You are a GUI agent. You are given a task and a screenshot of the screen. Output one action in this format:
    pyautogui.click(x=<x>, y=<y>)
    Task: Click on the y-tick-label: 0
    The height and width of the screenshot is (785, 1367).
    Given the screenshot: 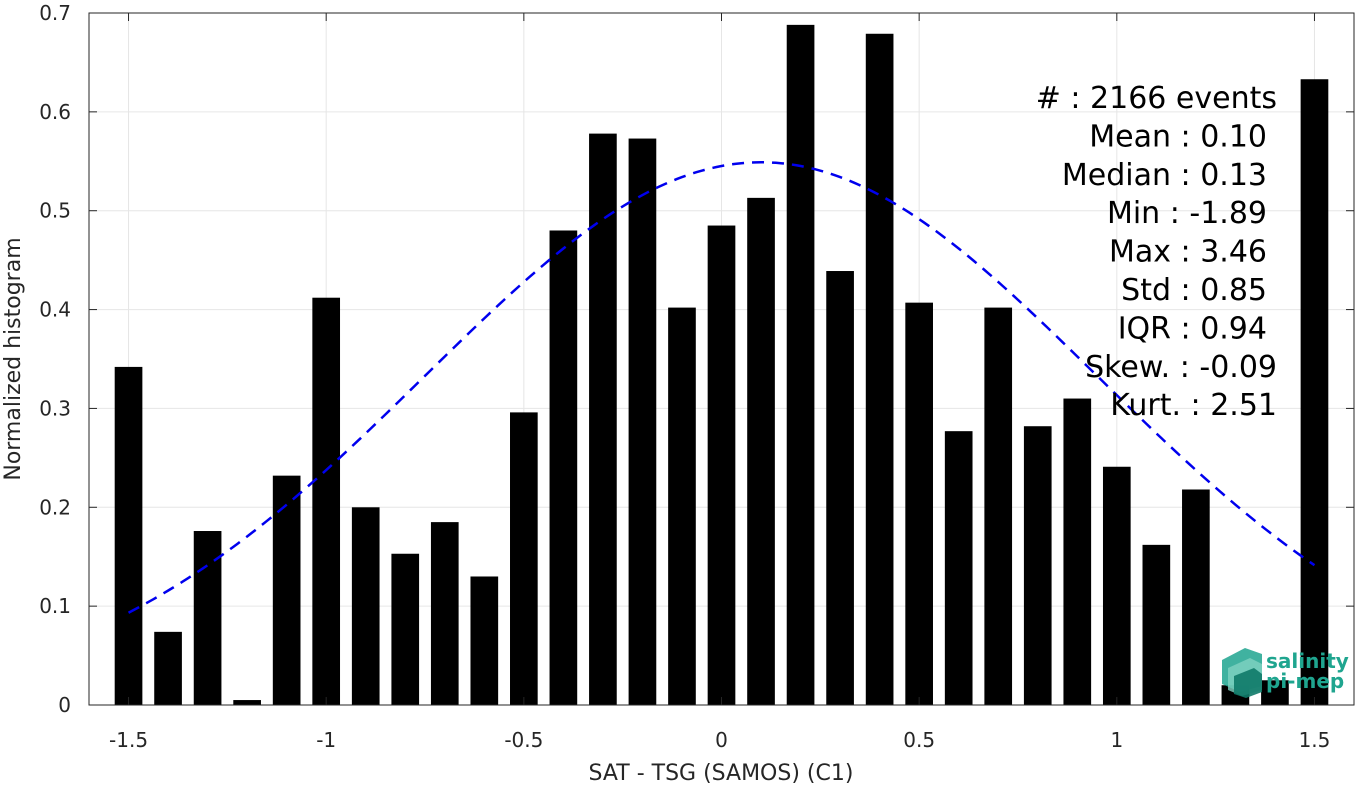 What is the action you would take?
    pyautogui.click(x=64, y=705)
    